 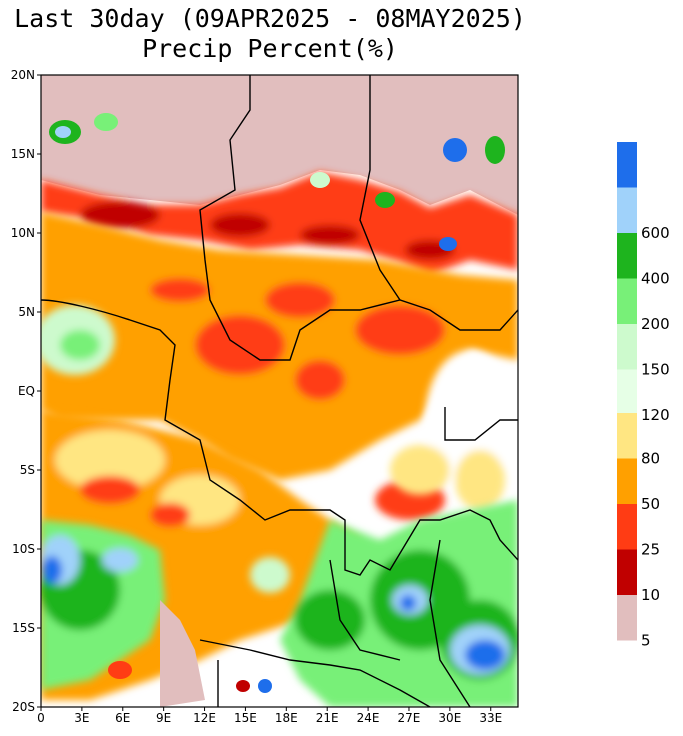 What do you see at coordinates (27, 470) in the screenshot?
I see `lat-tick-label: 5S` at bounding box center [27, 470].